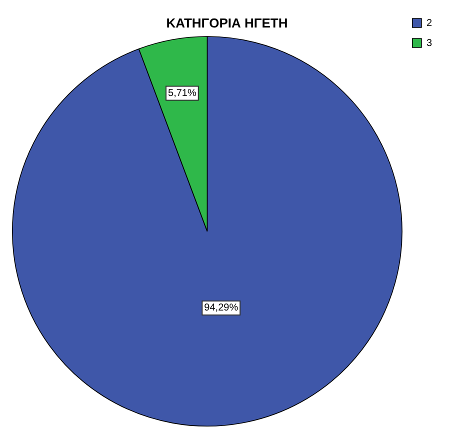 The width and height of the screenshot is (454, 439). I want to click on legend-label: 2, so click(429, 23).